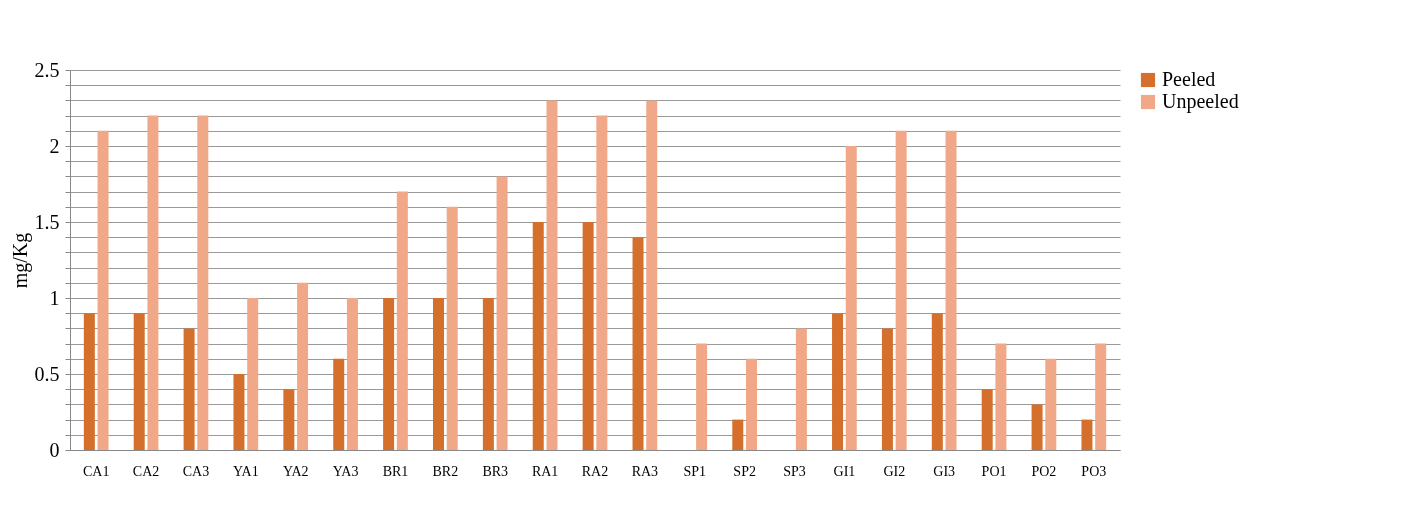 This screenshot has height=527, width=1407. Describe the element at coordinates (944, 471) in the screenshot. I see `x-tick-label: GI3` at that location.